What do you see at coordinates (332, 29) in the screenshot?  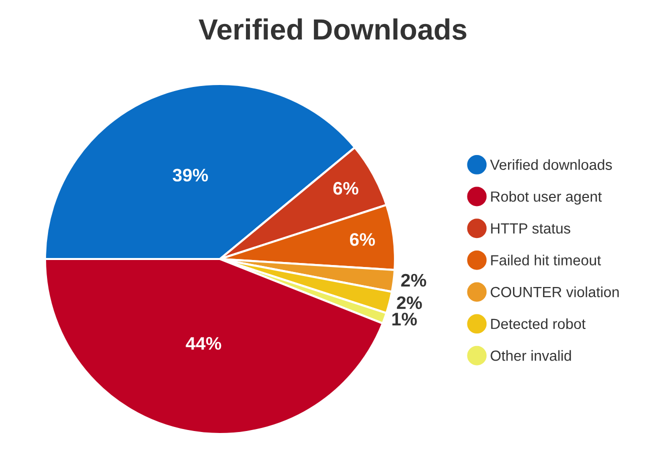 I see `chart-title: Verified Downloads` at bounding box center [332, 29].